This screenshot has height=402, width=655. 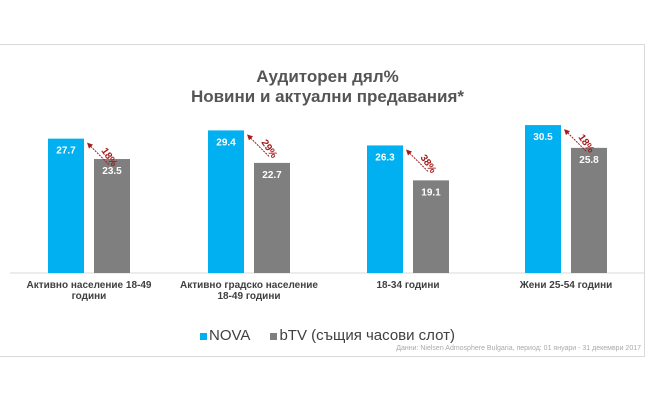 What do you see at coordinates (66, 151) in the screenshot?
I see `data-label: 27.7` at bounding box center [66, 151].